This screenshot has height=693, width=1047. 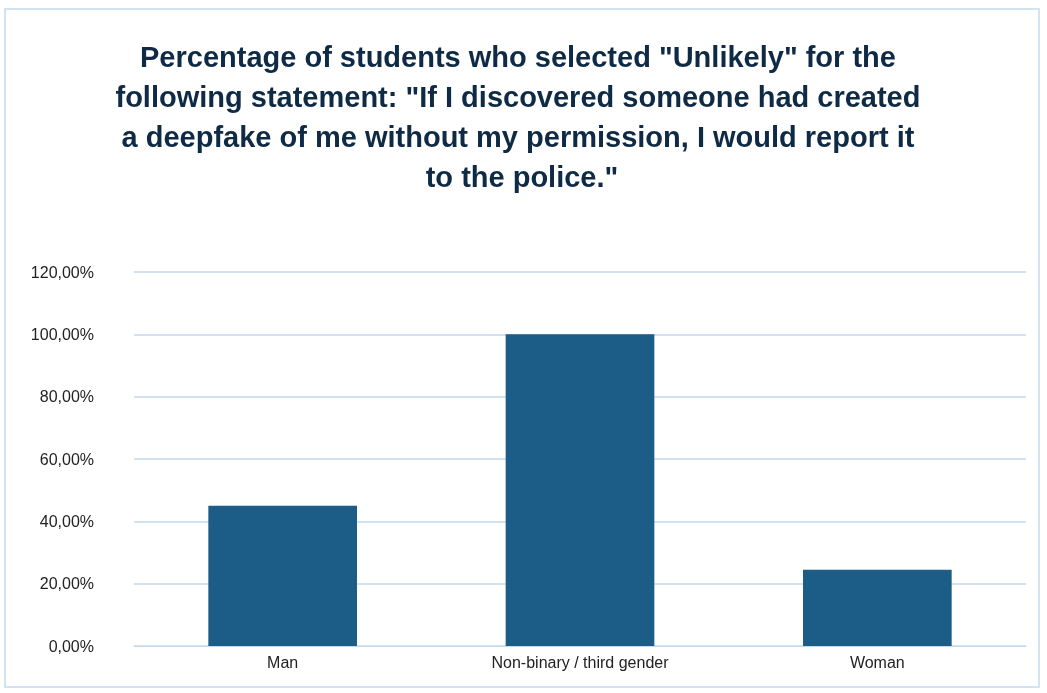 I want to click on y-tick-label: 0,00%, so click(x=71, y=646).